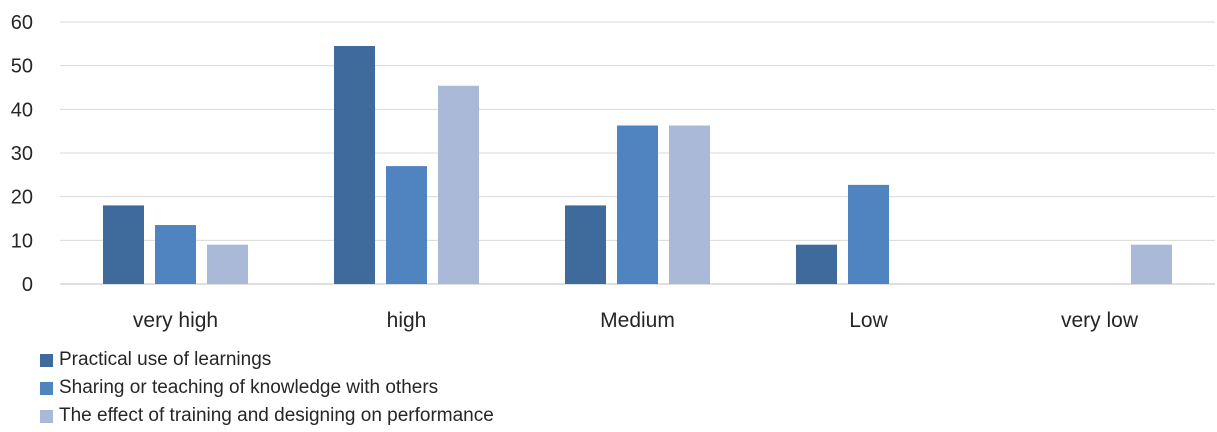 This screenshot has height=432, width=1217. I want to click on y-tick-label: 50, so click(22, 67).